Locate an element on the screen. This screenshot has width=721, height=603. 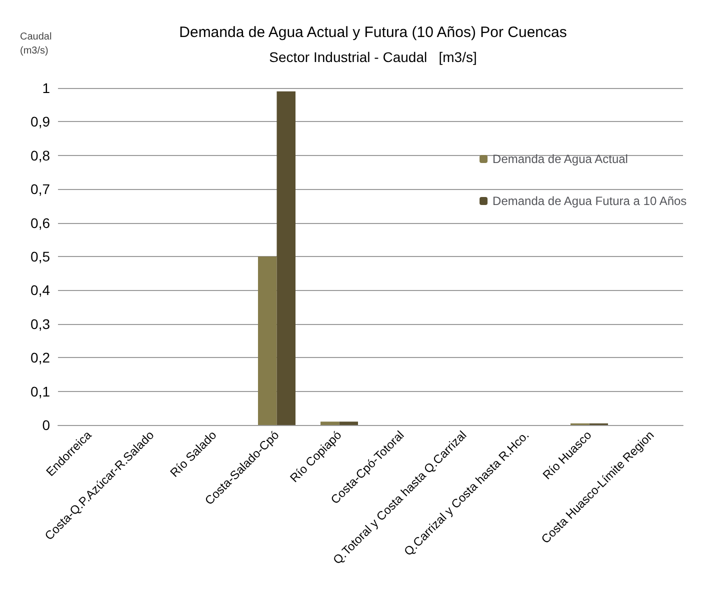
y-axis-title: Caudal (m3/s) is located at coordinates (36, 44).